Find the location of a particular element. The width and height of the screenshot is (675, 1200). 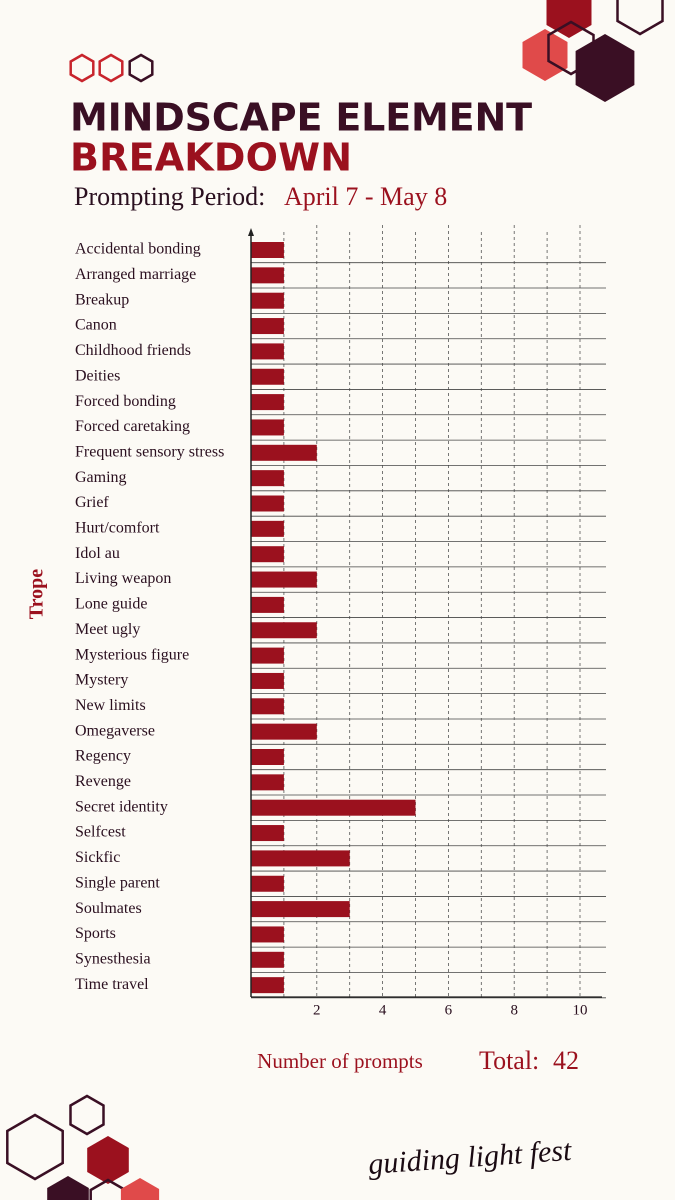

y-tick-label: Forced bonding is located at coordinates (125, 401).